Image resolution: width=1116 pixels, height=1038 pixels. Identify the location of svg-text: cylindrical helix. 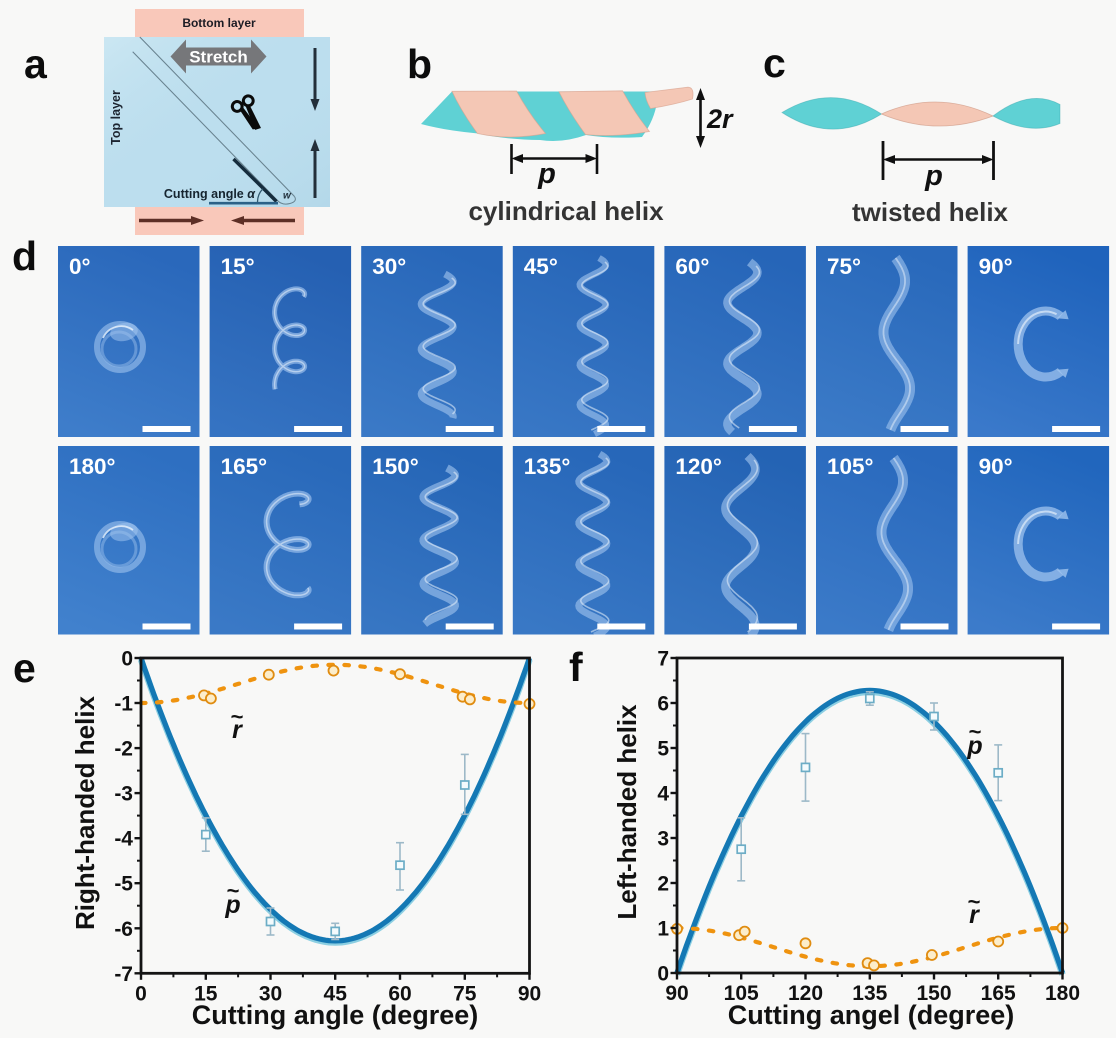
(566, 211).